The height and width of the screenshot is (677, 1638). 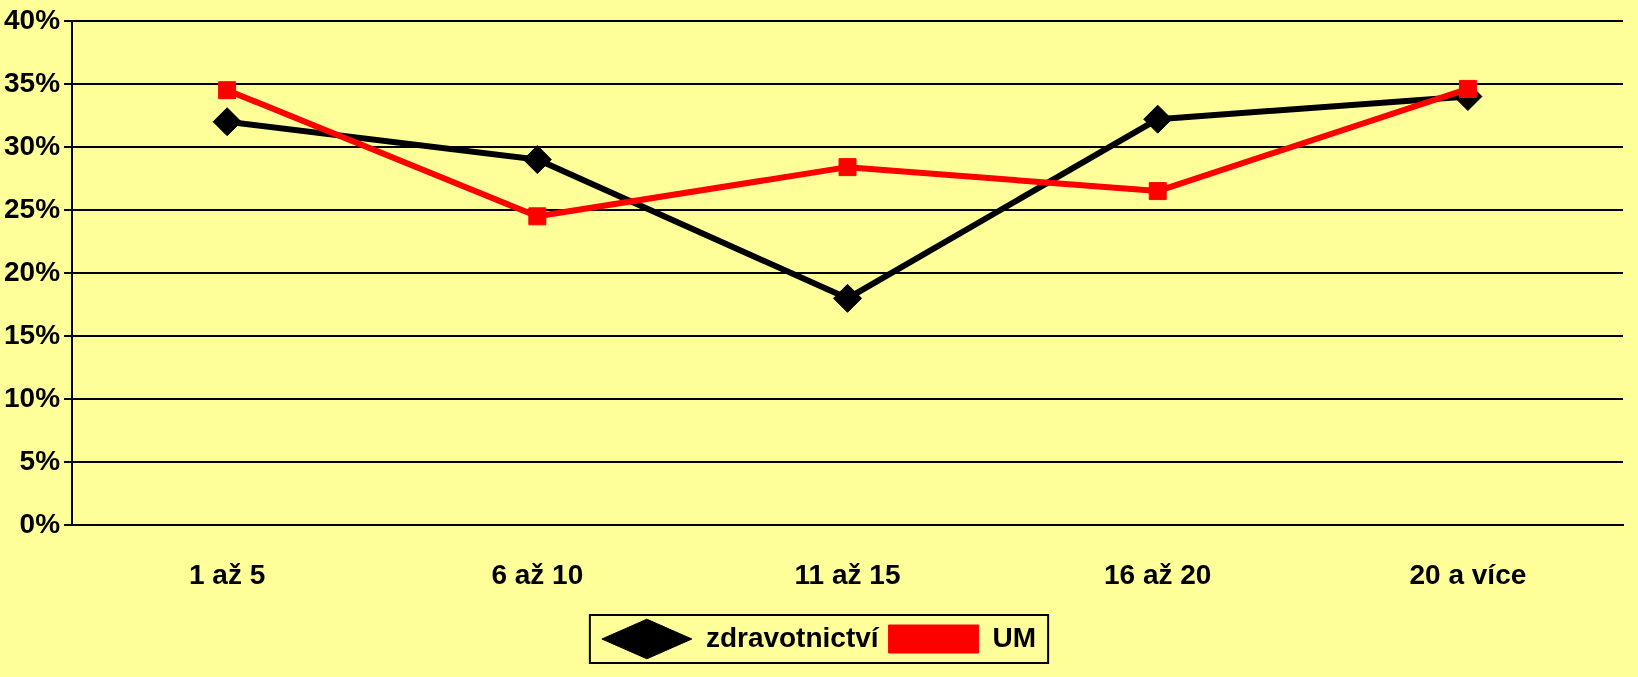 I want to click on y-tick-label: 20%, so click(x=32, y=271).